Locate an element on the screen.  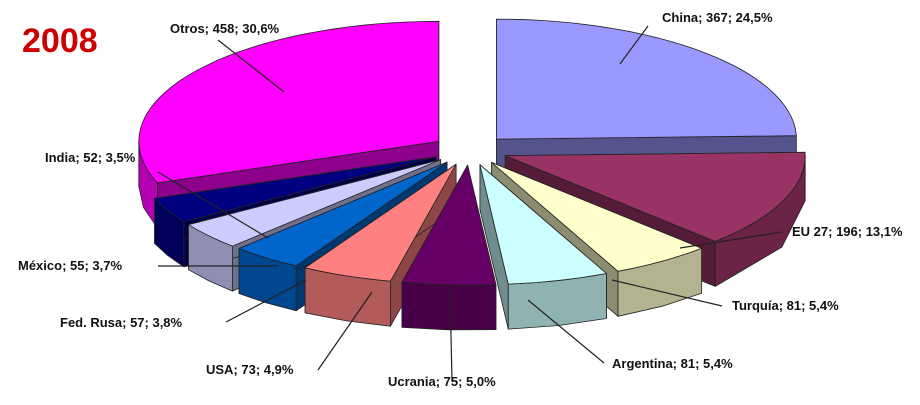
pie-slice-ucrania is located at coordinates (449, 247).